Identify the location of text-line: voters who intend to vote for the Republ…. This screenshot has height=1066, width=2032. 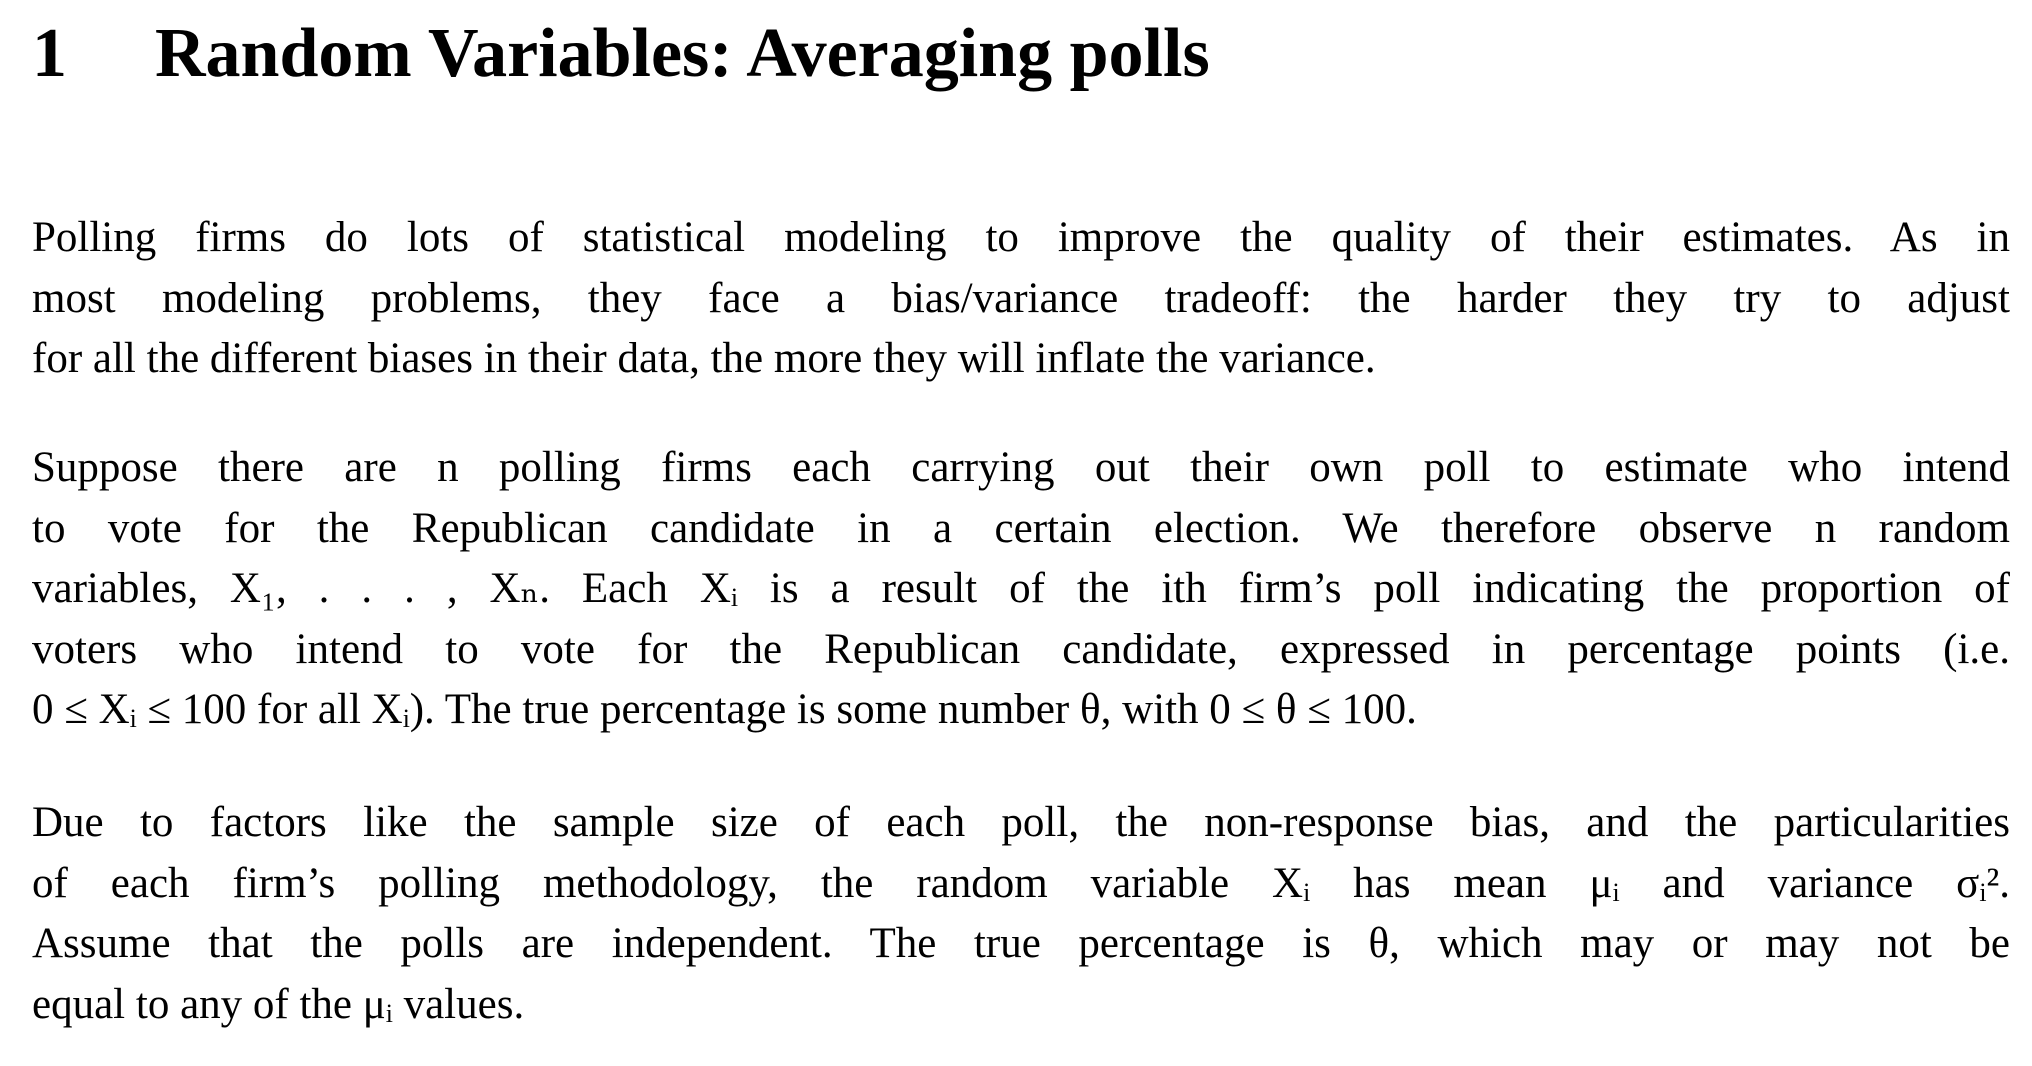
(1021, 649).